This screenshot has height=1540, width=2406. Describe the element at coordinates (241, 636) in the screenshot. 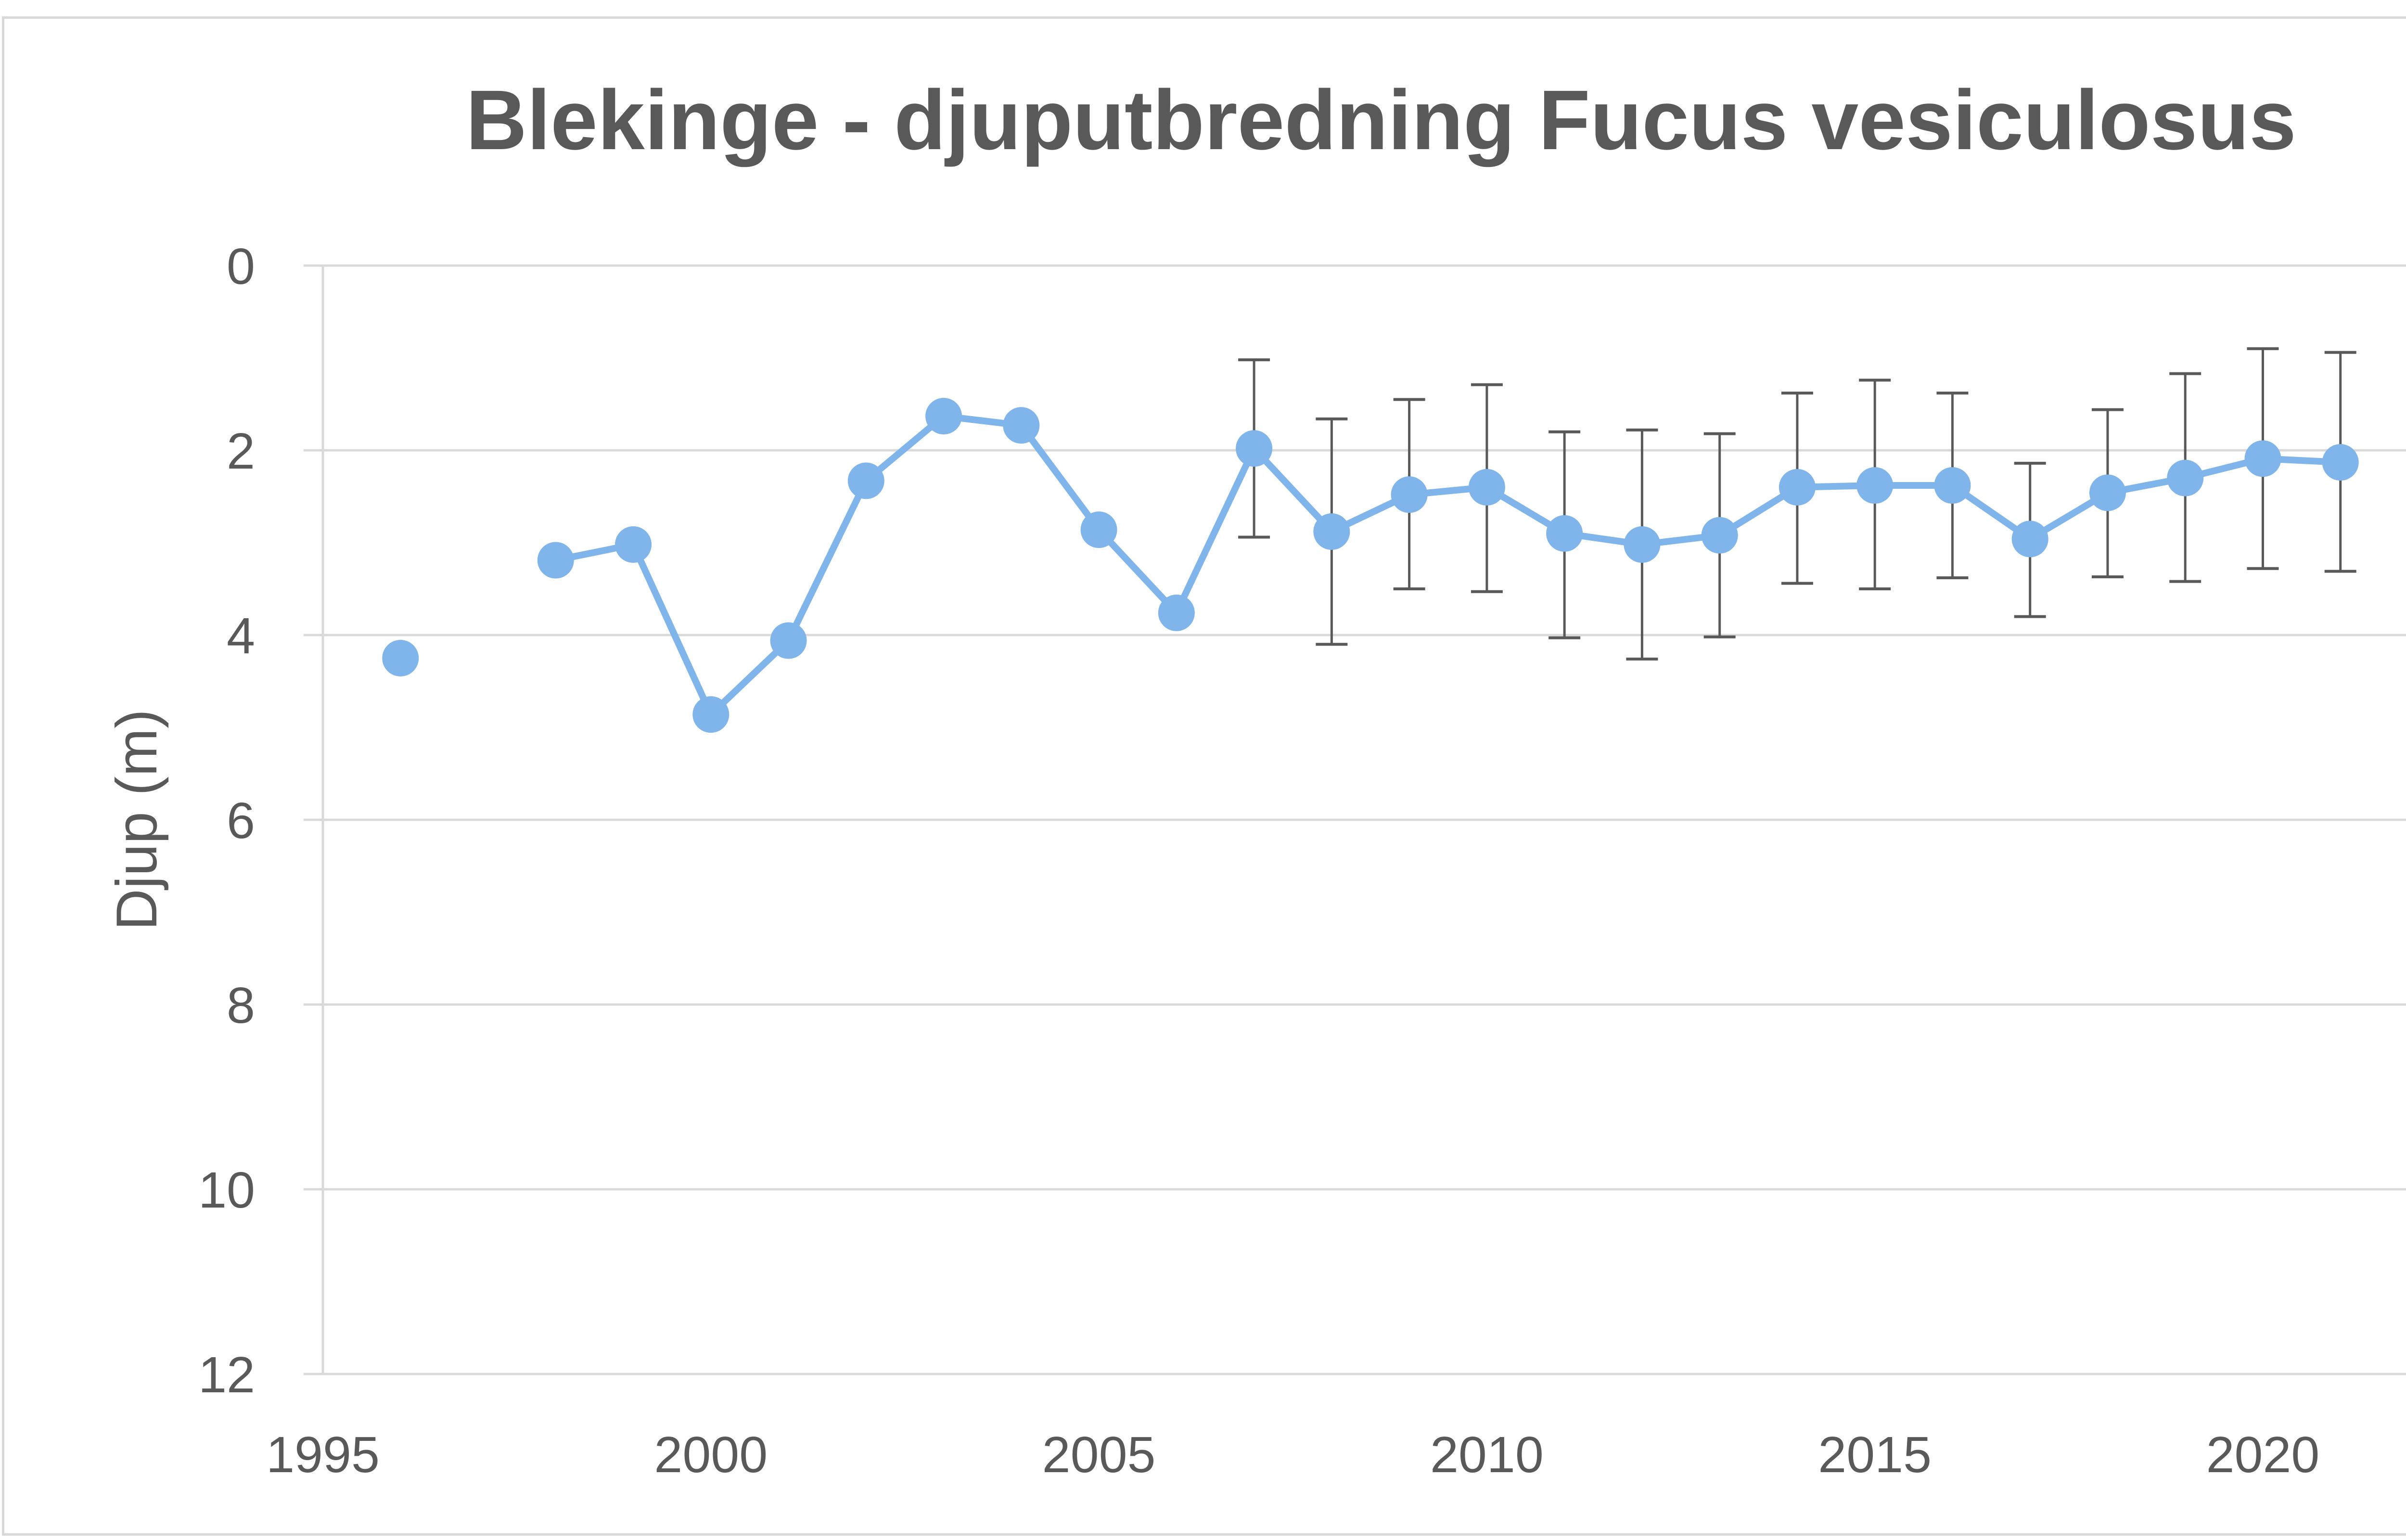

I see `y-tick-label: 4` at that location.